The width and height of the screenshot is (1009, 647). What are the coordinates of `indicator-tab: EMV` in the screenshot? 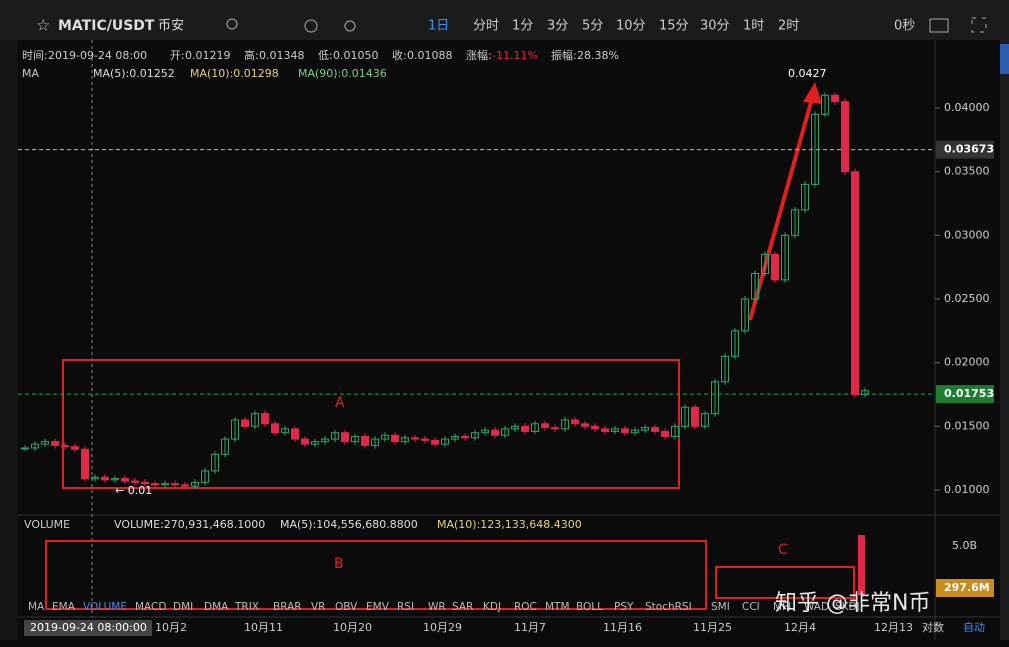 It's located at (378, 607).